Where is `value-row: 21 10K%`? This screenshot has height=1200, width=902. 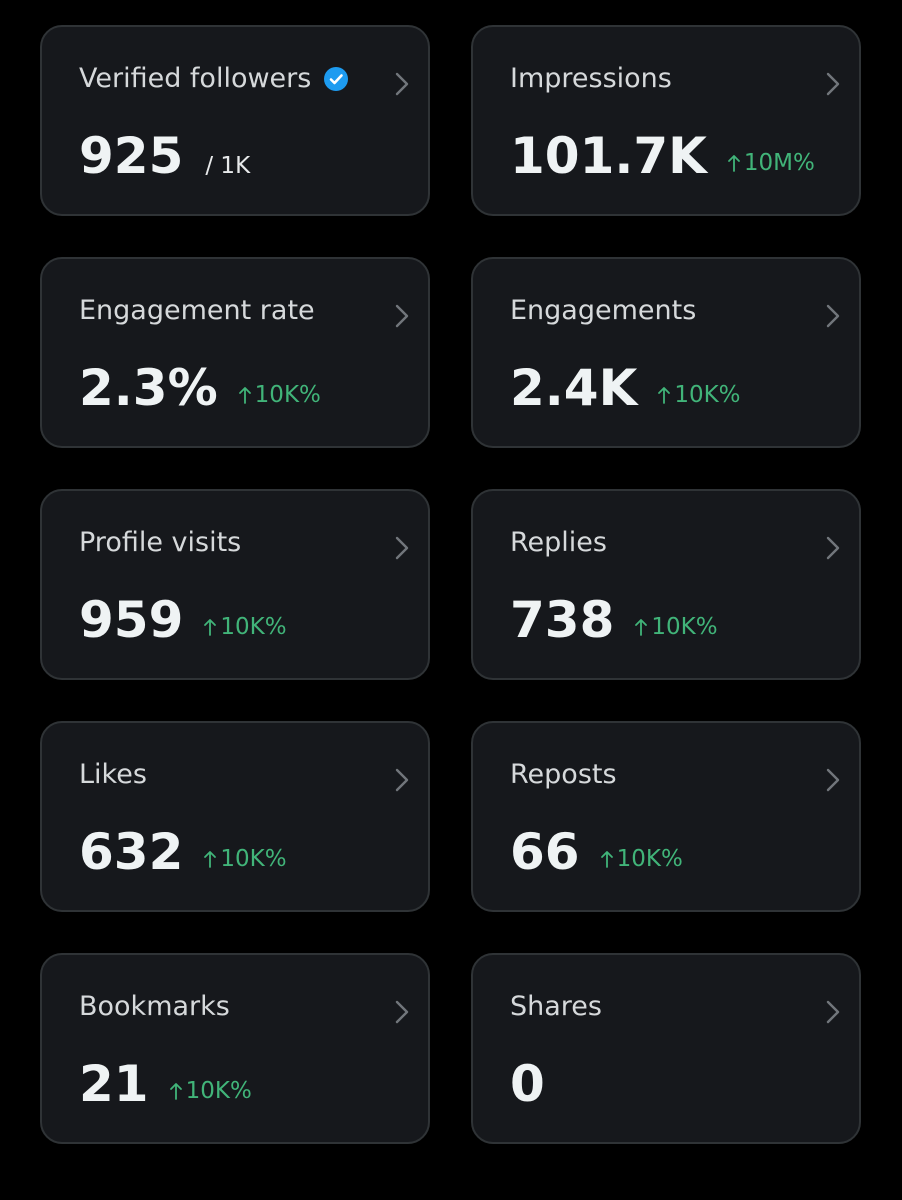
value-row: 21 10K% is located at coordinates (165, 1084).